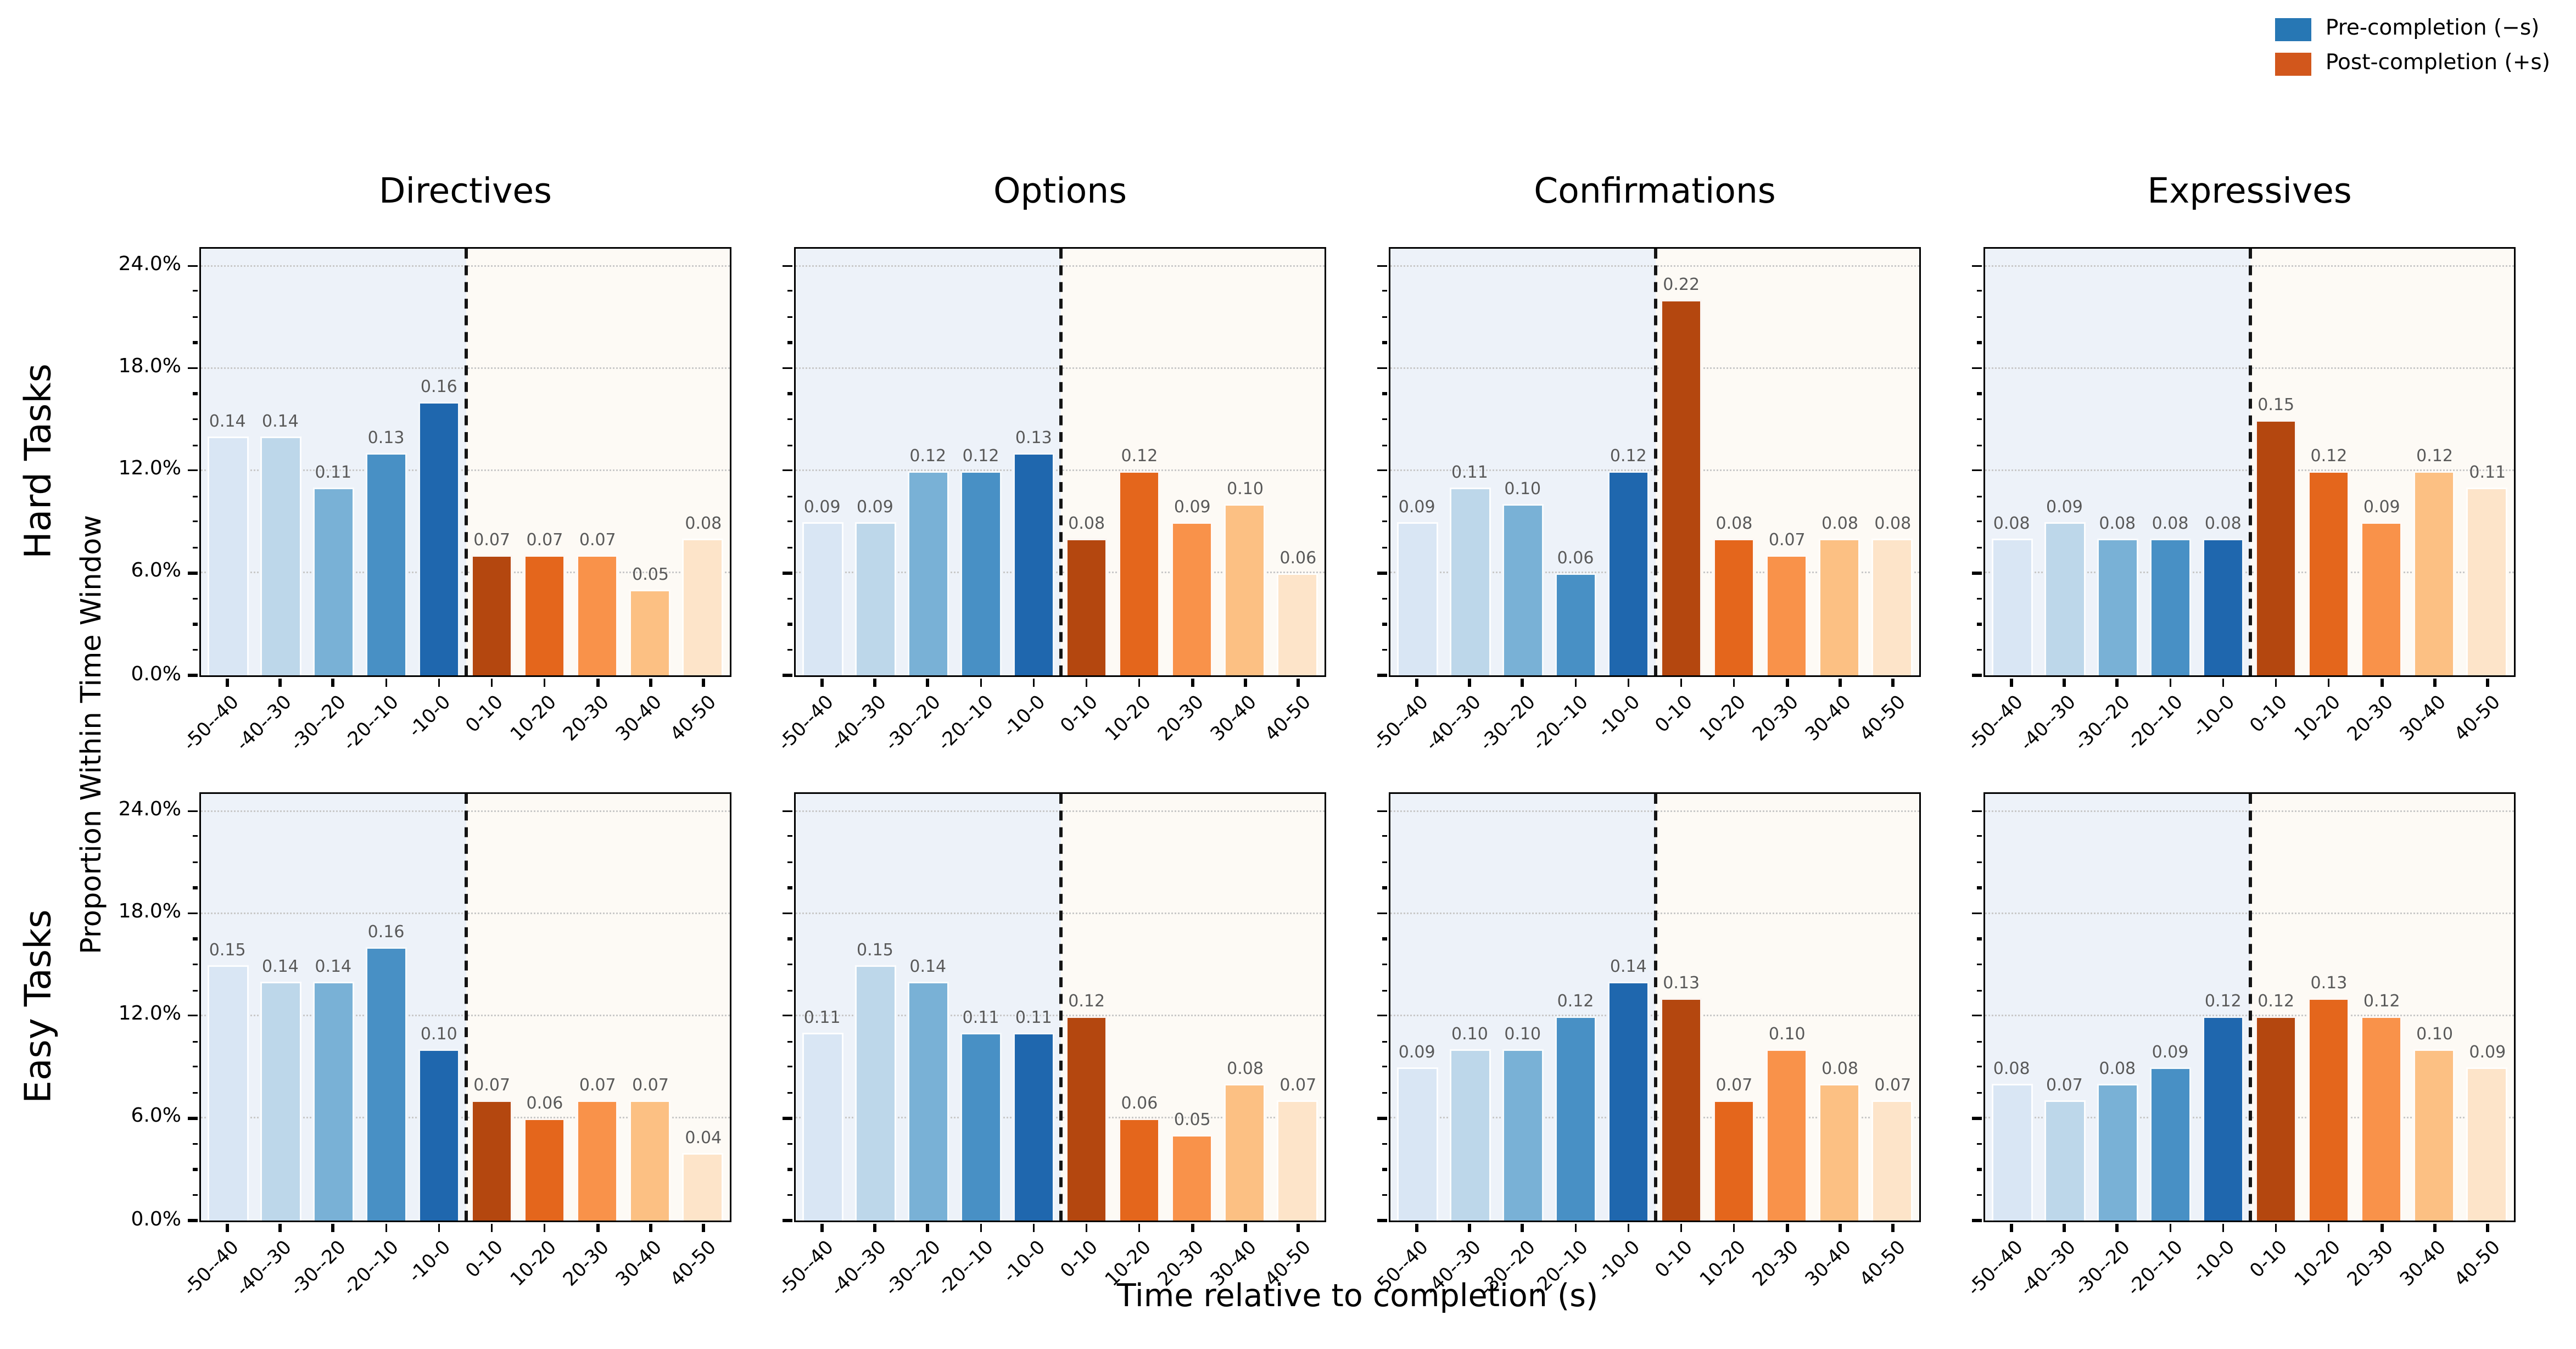  Describe the element at coordinates (598, 1087) in the screenshot. I see `bar-value-label: 0.07` at that location.